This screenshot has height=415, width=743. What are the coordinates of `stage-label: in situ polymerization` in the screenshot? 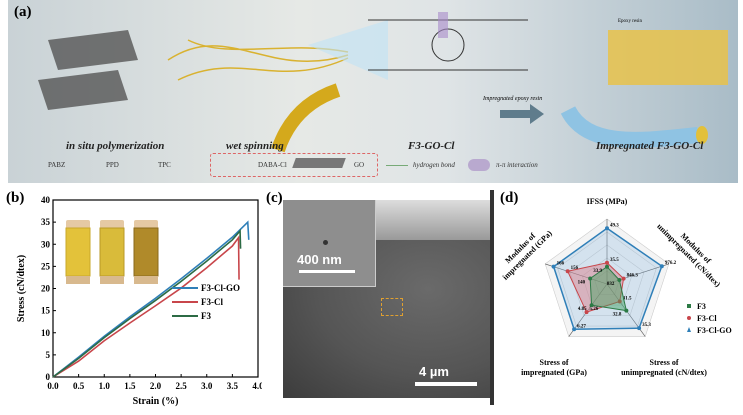 It's located at (115, 146).